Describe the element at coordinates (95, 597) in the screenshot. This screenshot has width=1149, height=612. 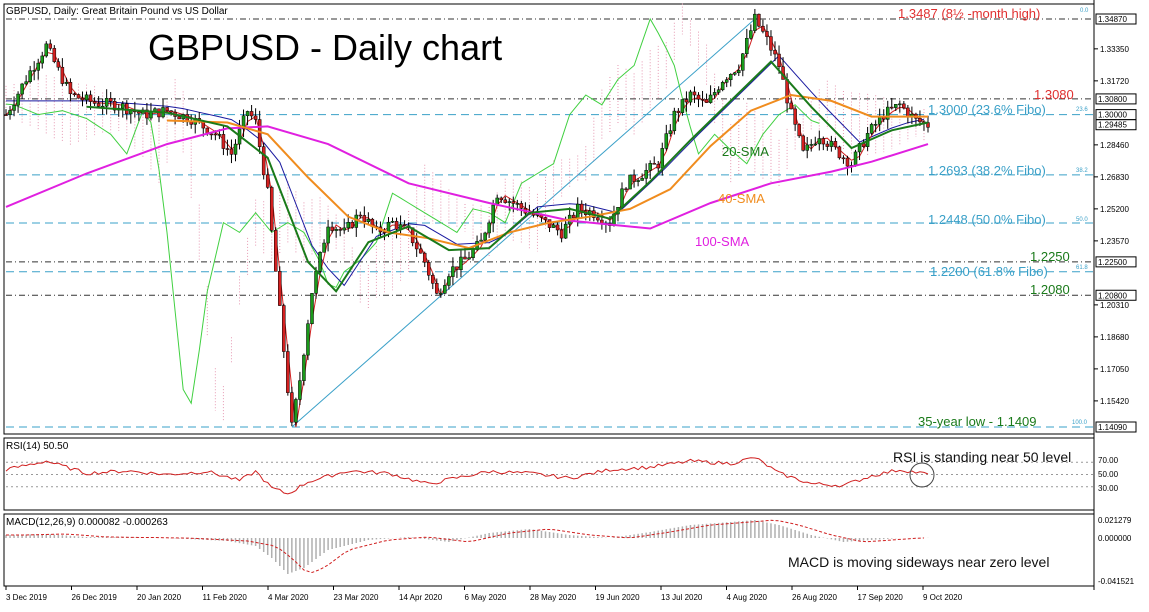
I see `date-label-1: 26 Dec 2019` at that location.